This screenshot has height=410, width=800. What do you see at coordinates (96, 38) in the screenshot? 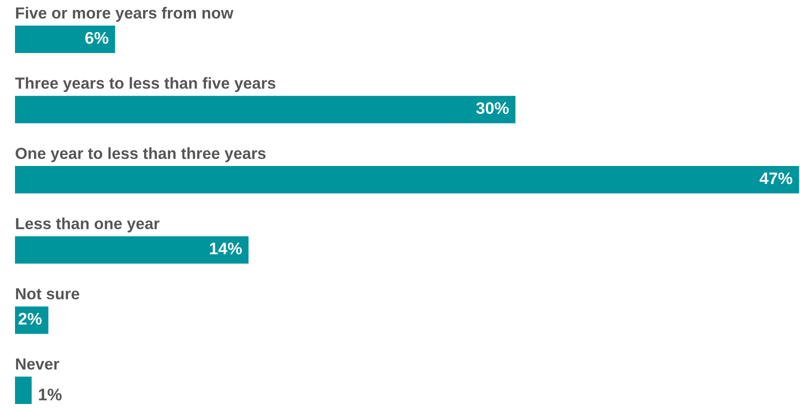
I see `data-label: 6%` at bounding box center [96, 38].